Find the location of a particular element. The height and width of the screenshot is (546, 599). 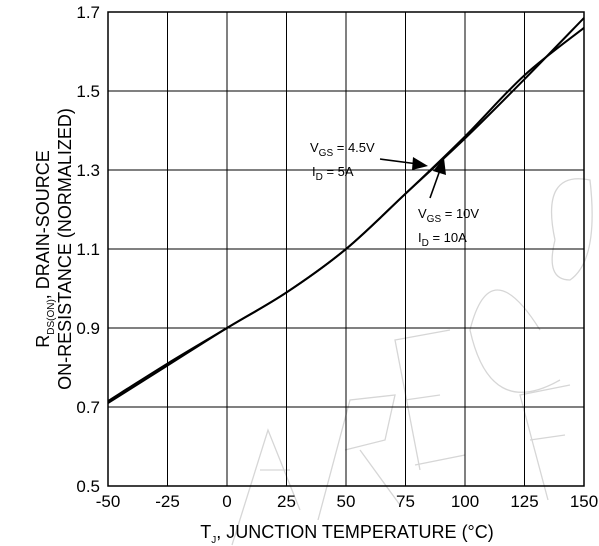

y-tick-label: 0.7 is located at coordinates (88, 407).